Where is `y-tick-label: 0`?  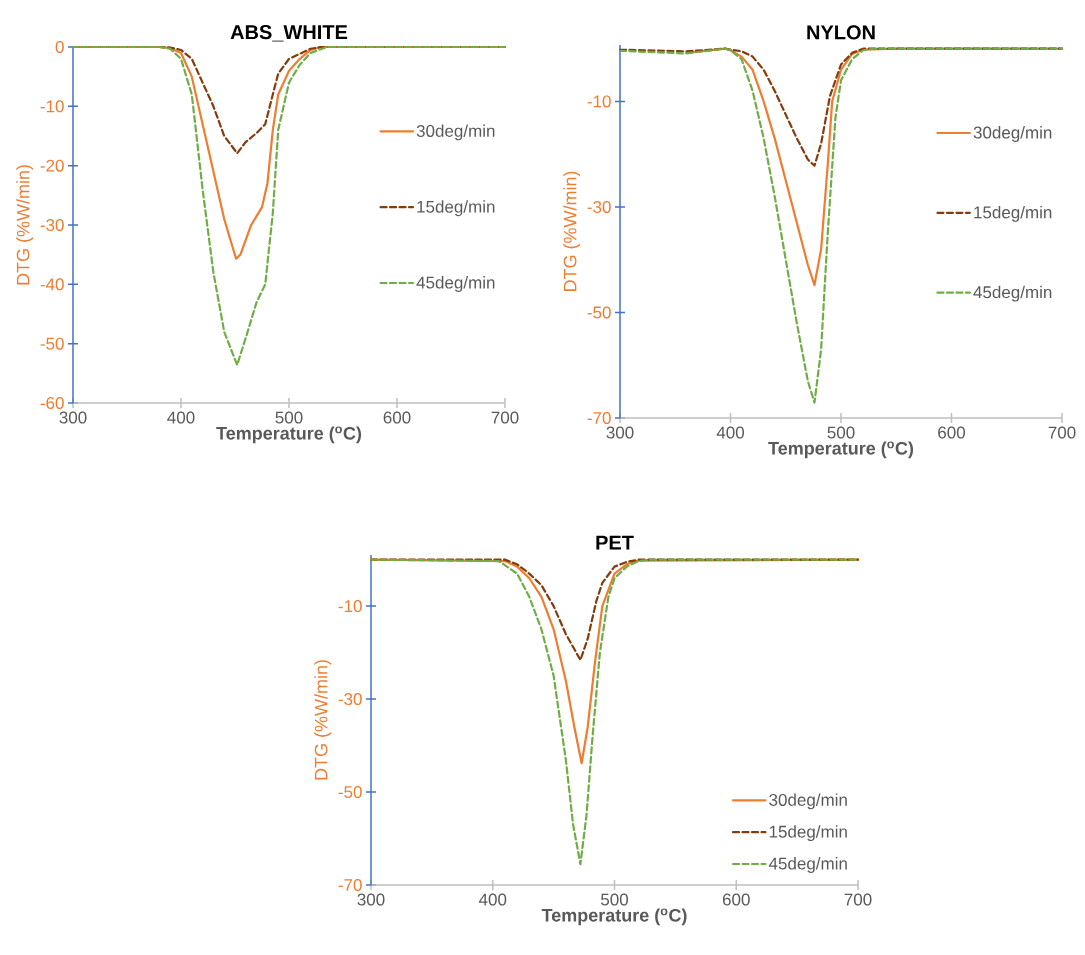 y-tick-label: 0 is located at coordinates (59, 47).